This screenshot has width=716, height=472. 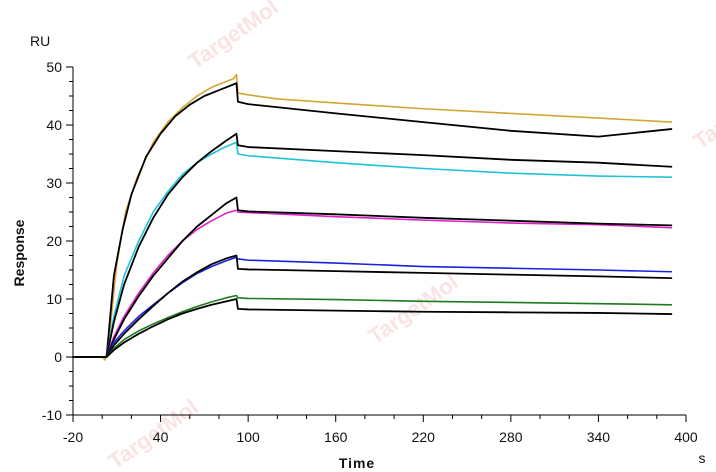 I want to click on x-tick-label: 160, so click(x=336, y=437).